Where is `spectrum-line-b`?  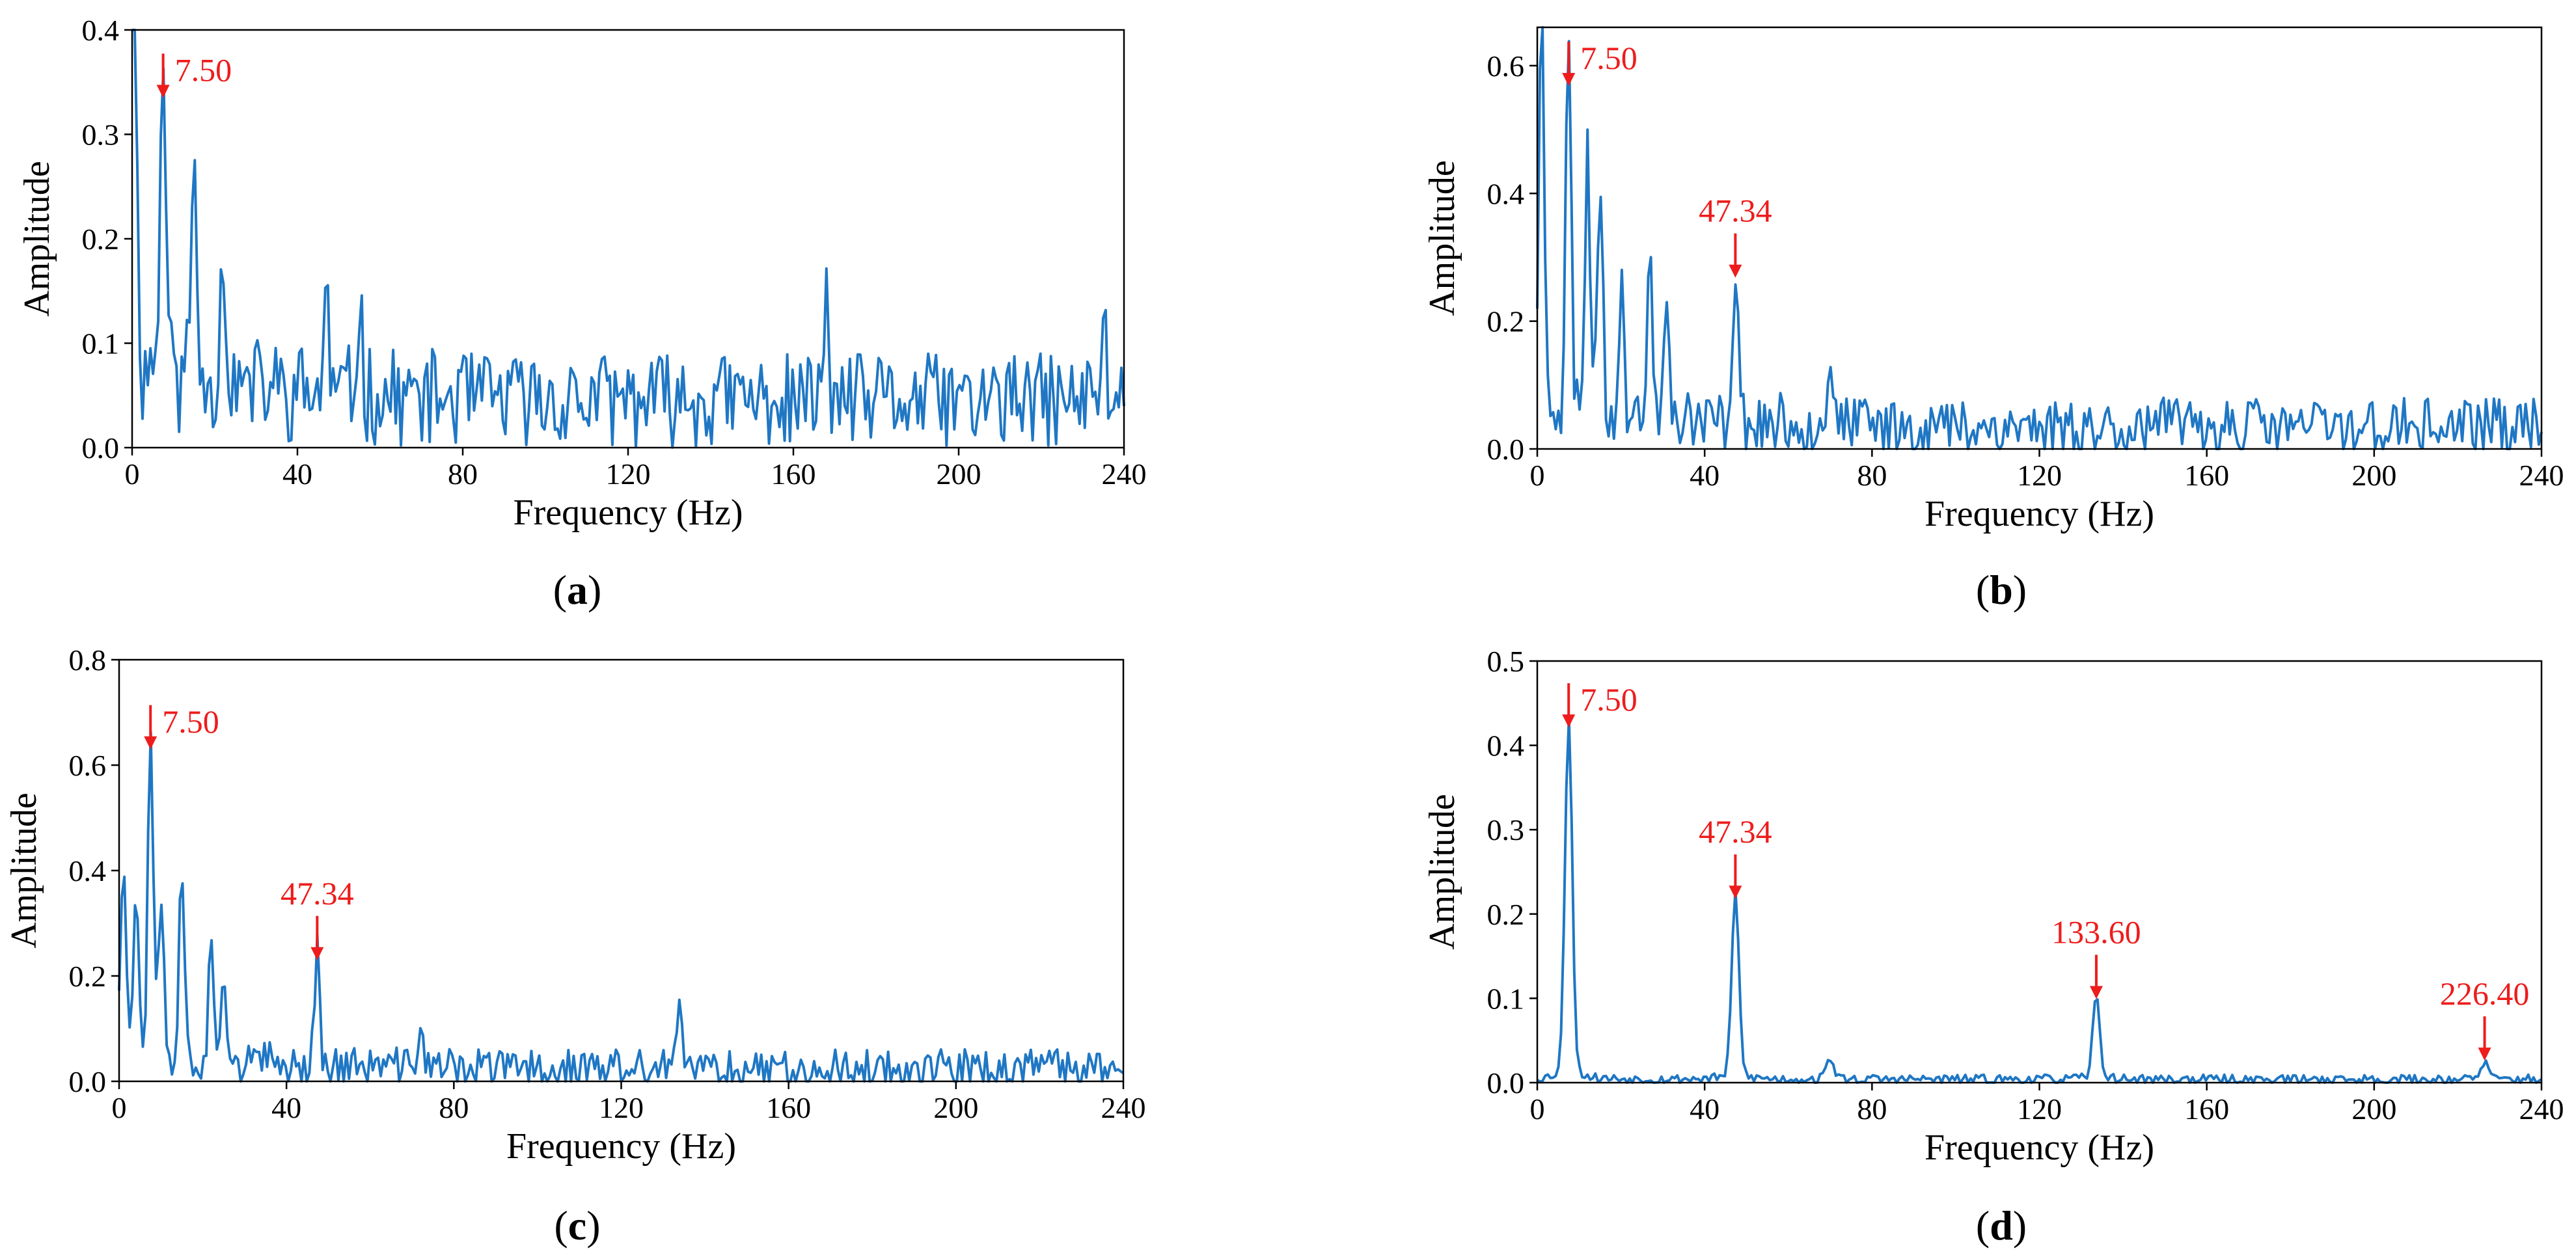 spectrum-line-b is located at coordinates (2040, 238).